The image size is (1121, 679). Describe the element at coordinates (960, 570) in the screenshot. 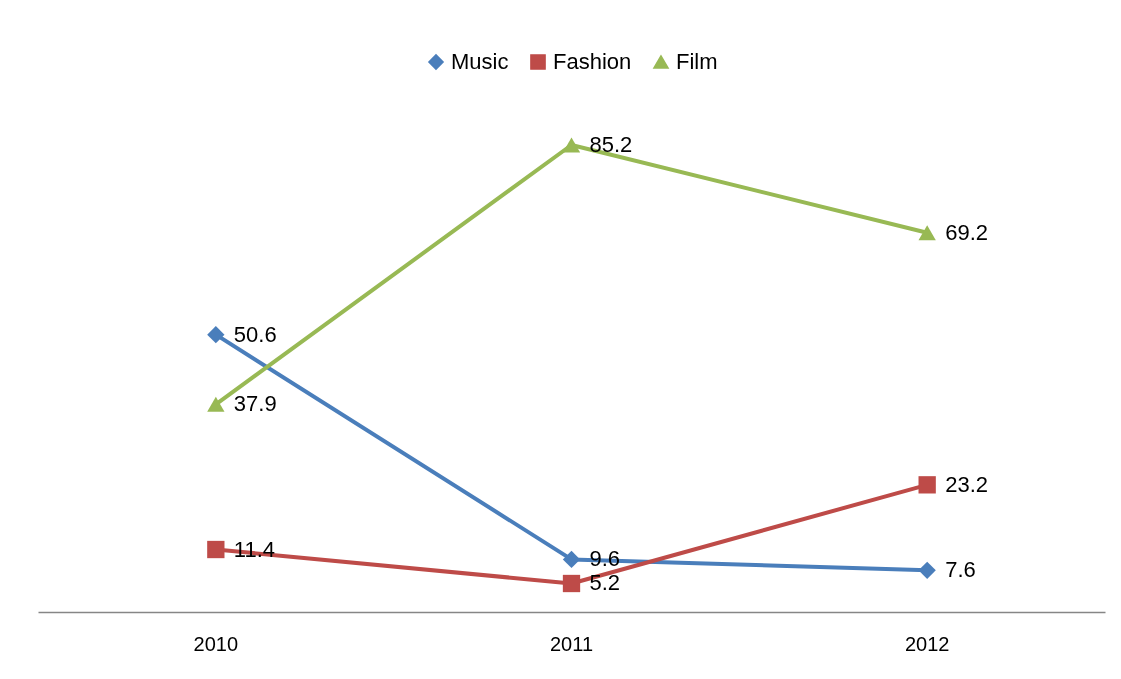

I see `data-label: 7.6` at that location.